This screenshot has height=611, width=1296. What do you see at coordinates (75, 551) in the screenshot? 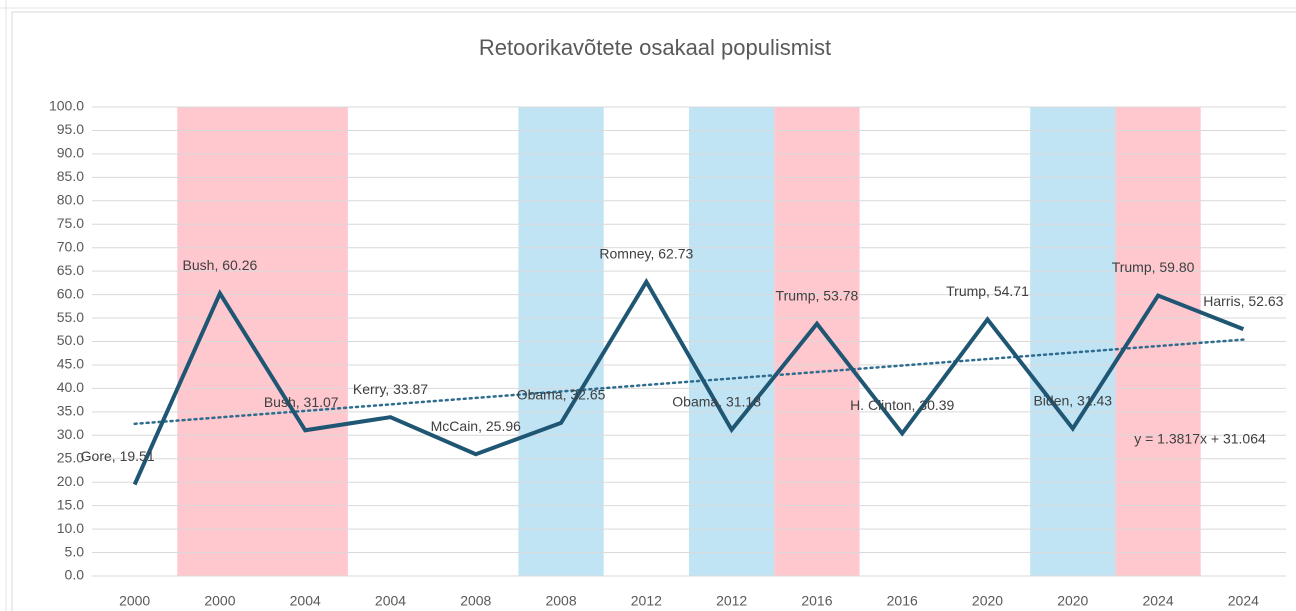
I see `y-tick-label: 5.0` at bounding box center [75, 551].